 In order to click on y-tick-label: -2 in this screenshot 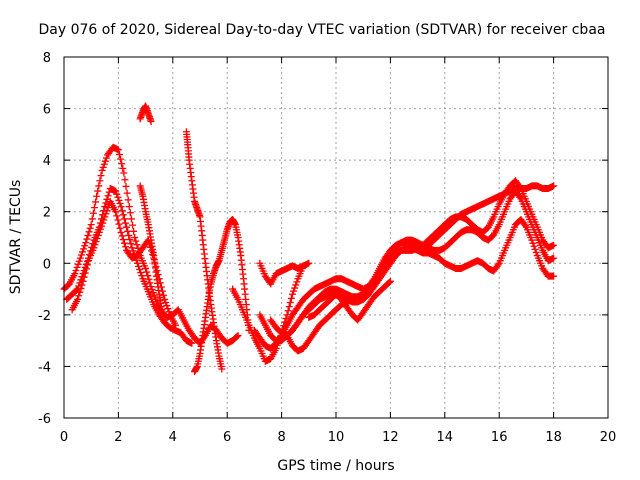, I will do `click(44, 316)`.